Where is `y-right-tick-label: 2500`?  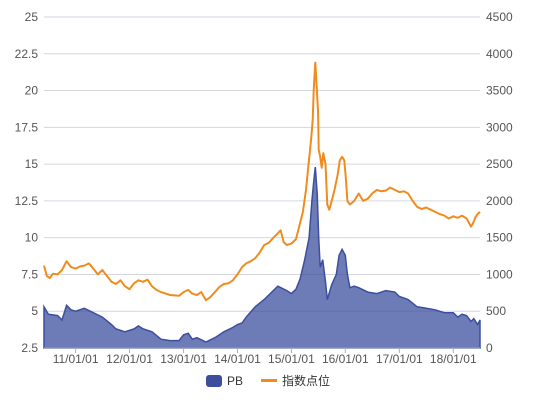
y-right-tick-label: 2500 is located at coordinates (499, 164).